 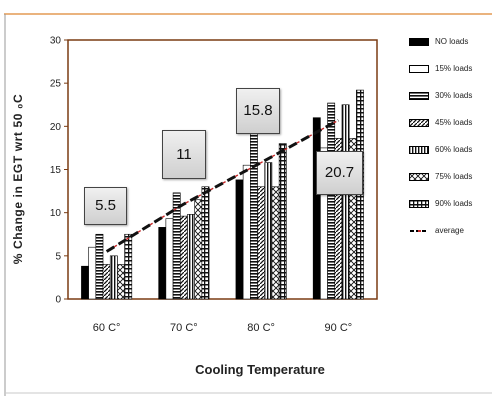 I want to click on y-axis-title: % Change in EGT wrt 50 ₀C, so click(x=18, y=179).